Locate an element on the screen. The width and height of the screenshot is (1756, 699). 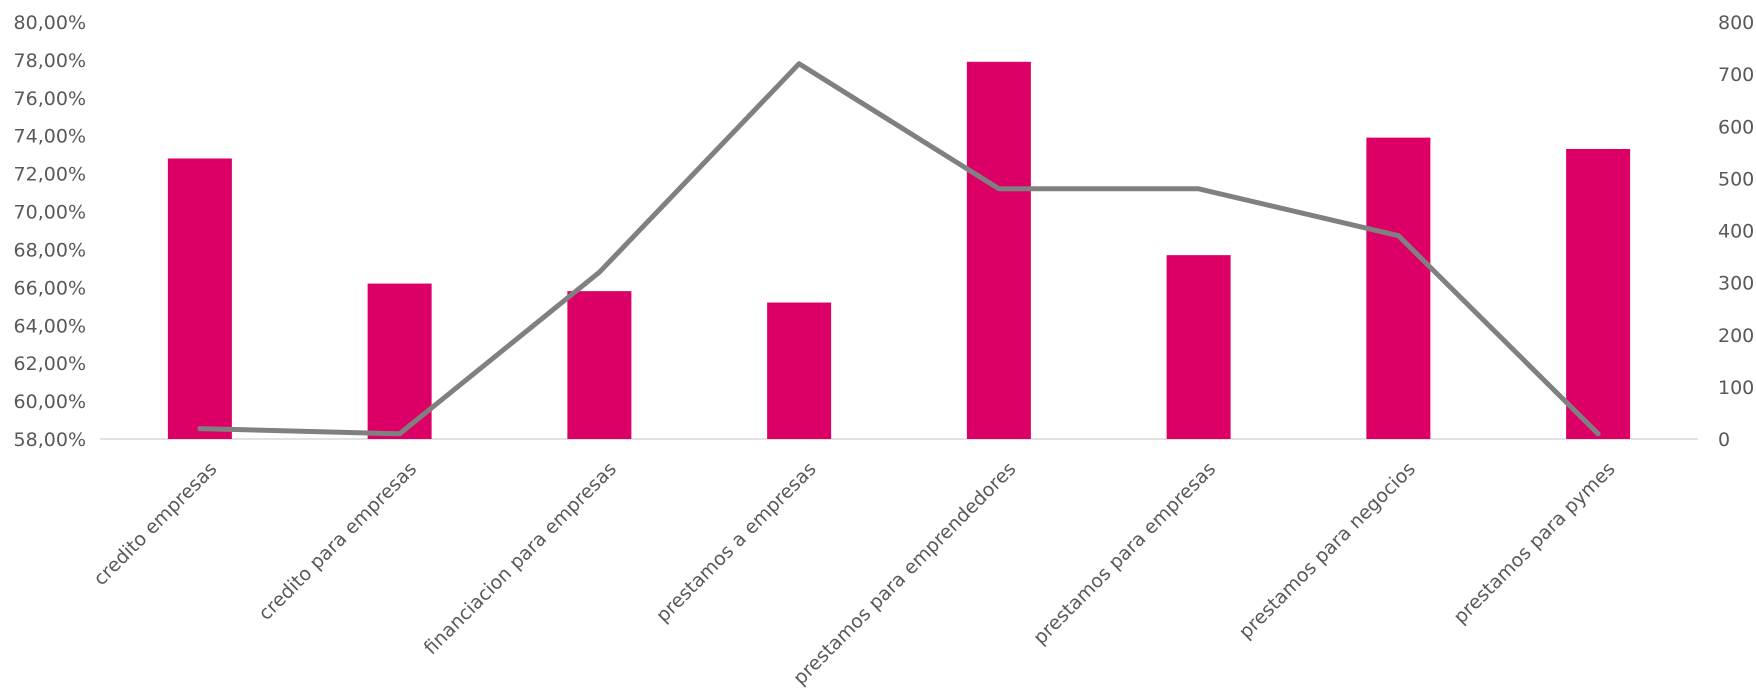
left-tick-label: 58,00% is located at coordinates (50, 440).